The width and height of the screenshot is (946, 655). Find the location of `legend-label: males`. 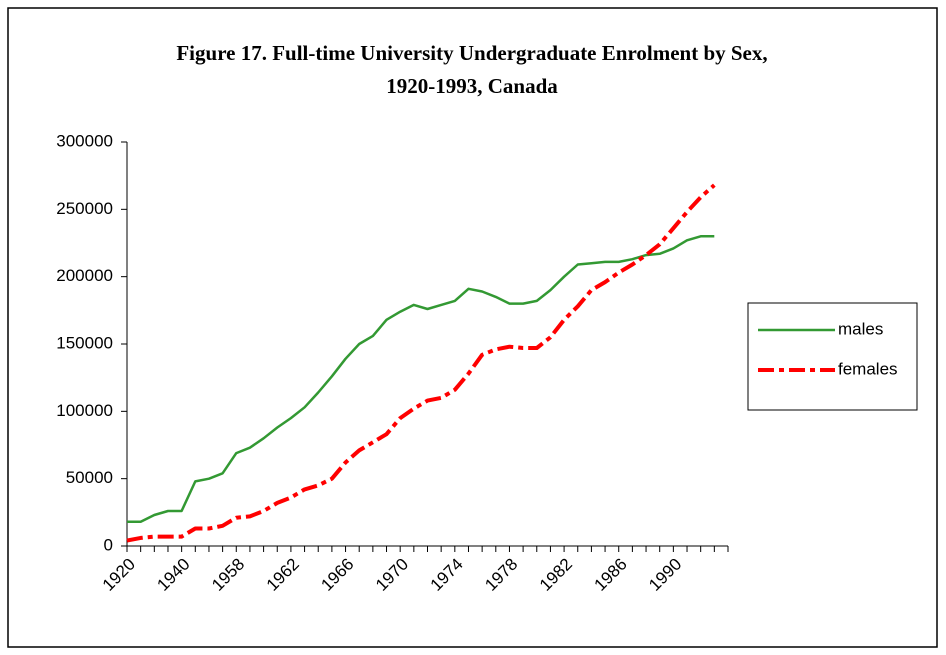

legend-label: males is located at coordinates (860, 328).